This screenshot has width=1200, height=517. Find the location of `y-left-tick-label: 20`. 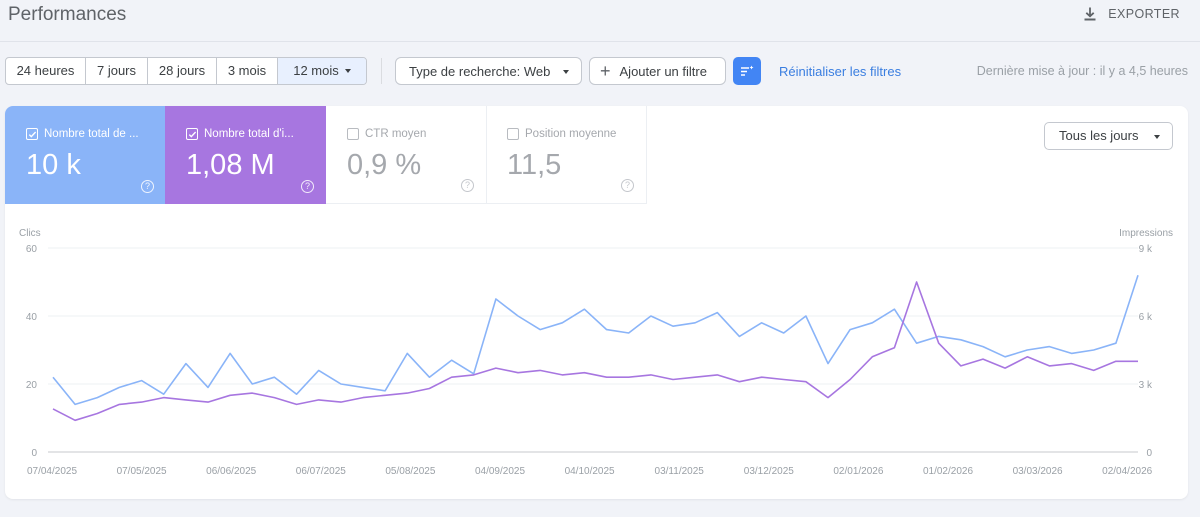

y-left-tick-label: 20 is located at coordinates (32, 385).